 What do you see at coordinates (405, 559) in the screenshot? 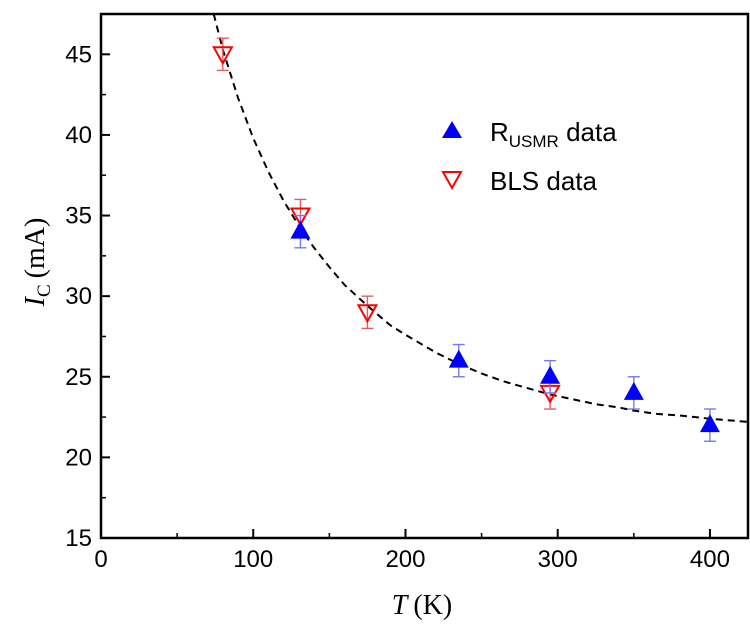
I see `x-tick-label: 200` at bounding box center [405, 559].